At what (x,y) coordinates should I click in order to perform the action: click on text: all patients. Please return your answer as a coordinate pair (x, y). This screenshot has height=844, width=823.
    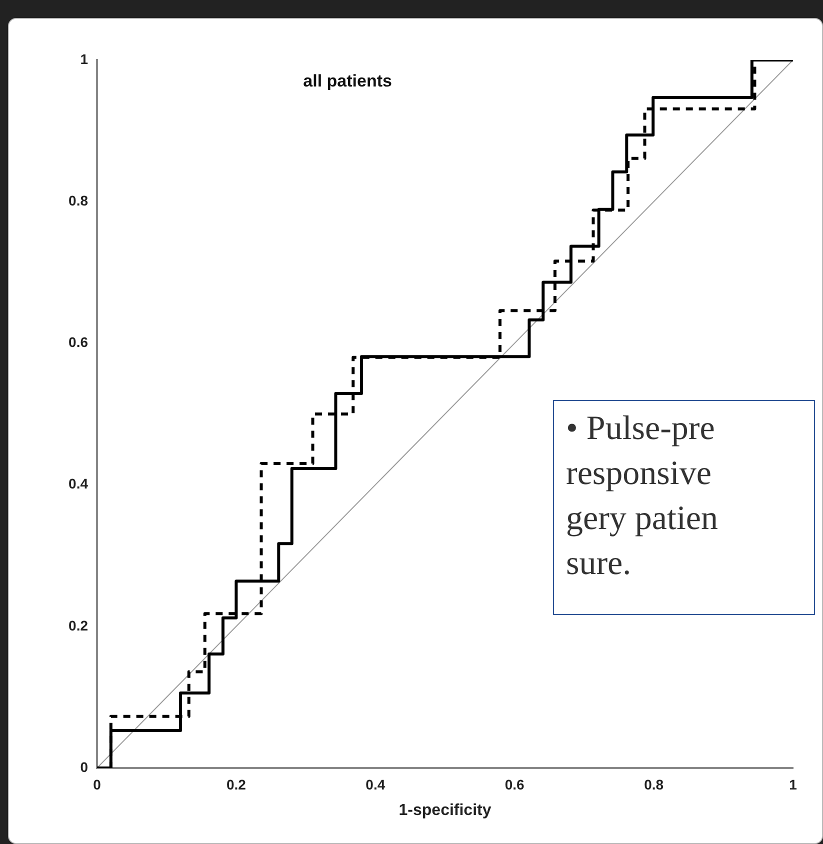
    Looking at the image, I should click on (347, 81).